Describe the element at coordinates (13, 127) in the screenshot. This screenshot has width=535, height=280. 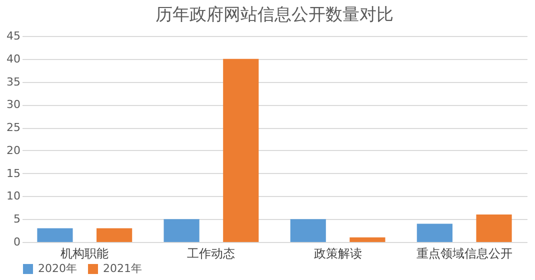
I see `y-tick-label: 25` at that location.